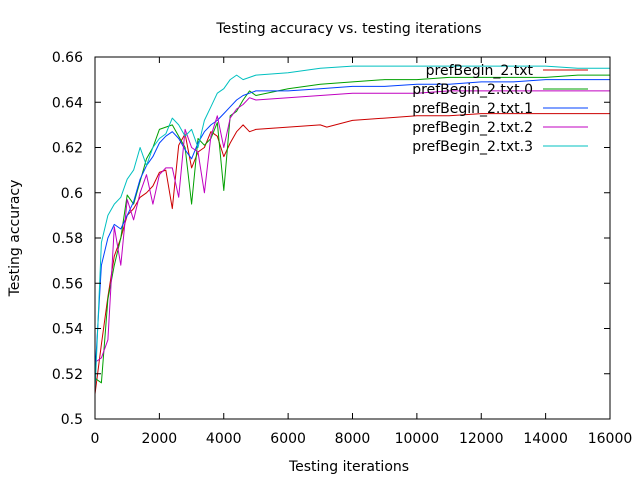 The height and width of the screenshot is (485, 640). What do you see at coordinates (72, 194) in the screenshot?
I see `y-tick-label: 0.6` at bounding box center [72, 194].